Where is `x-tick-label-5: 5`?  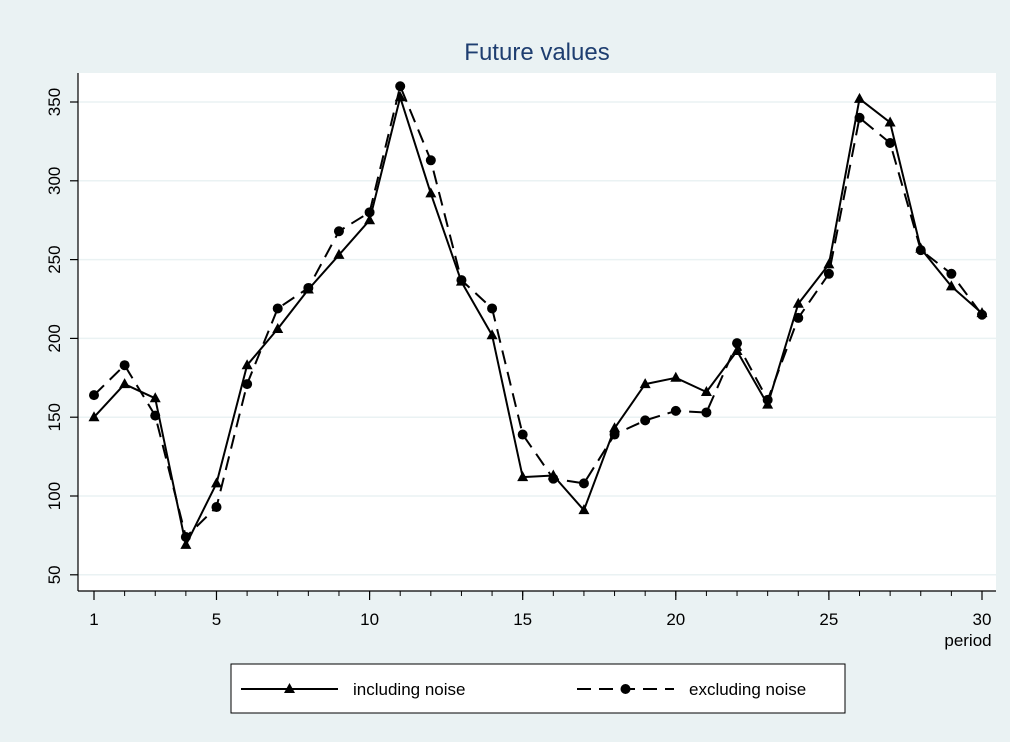
x-tick-label-5: 5 is located at coordinates (216, 619).